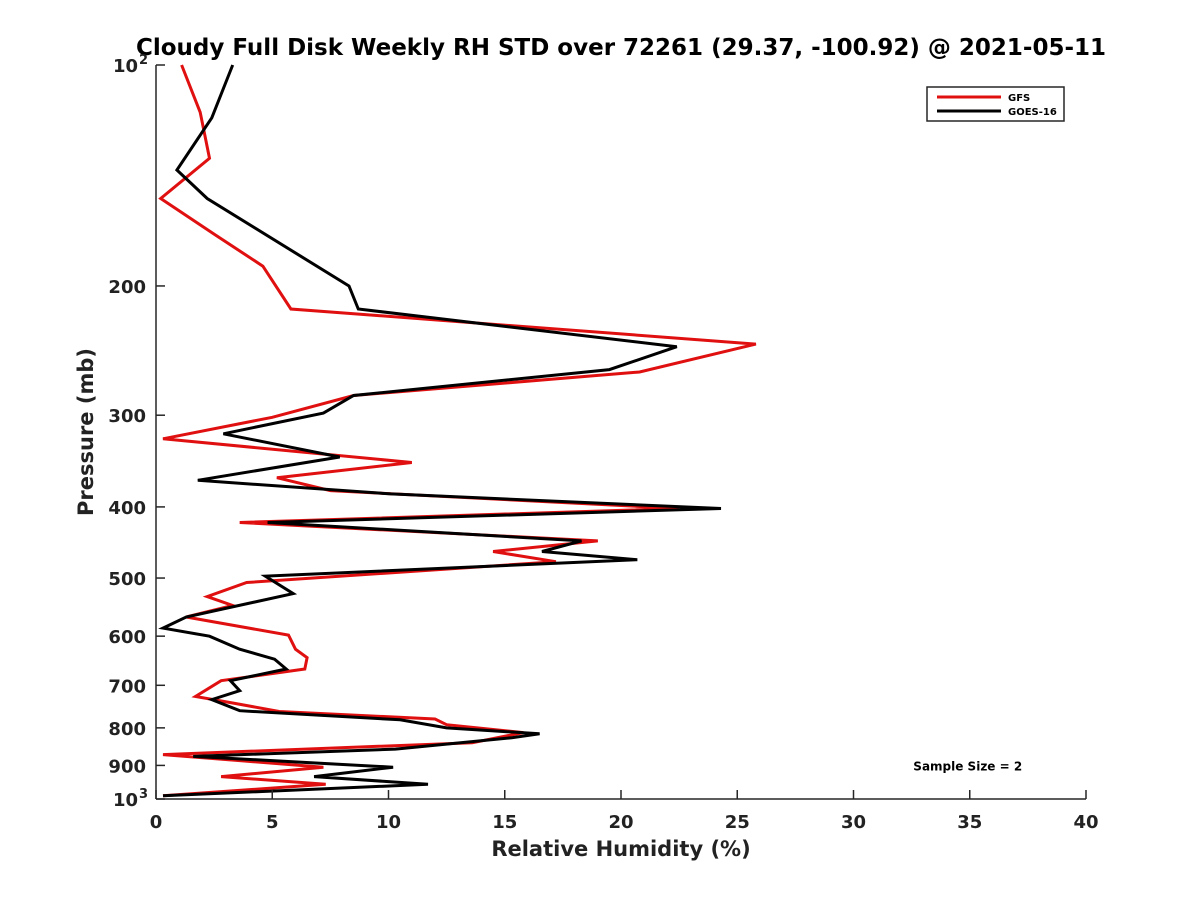 Image resolution: width=1200 pixels, height=900 pixels. What do you see at coordinates (127, 766) in the screenshot?
I see `y-tick-label: 900` at bounding box center [127, 766].